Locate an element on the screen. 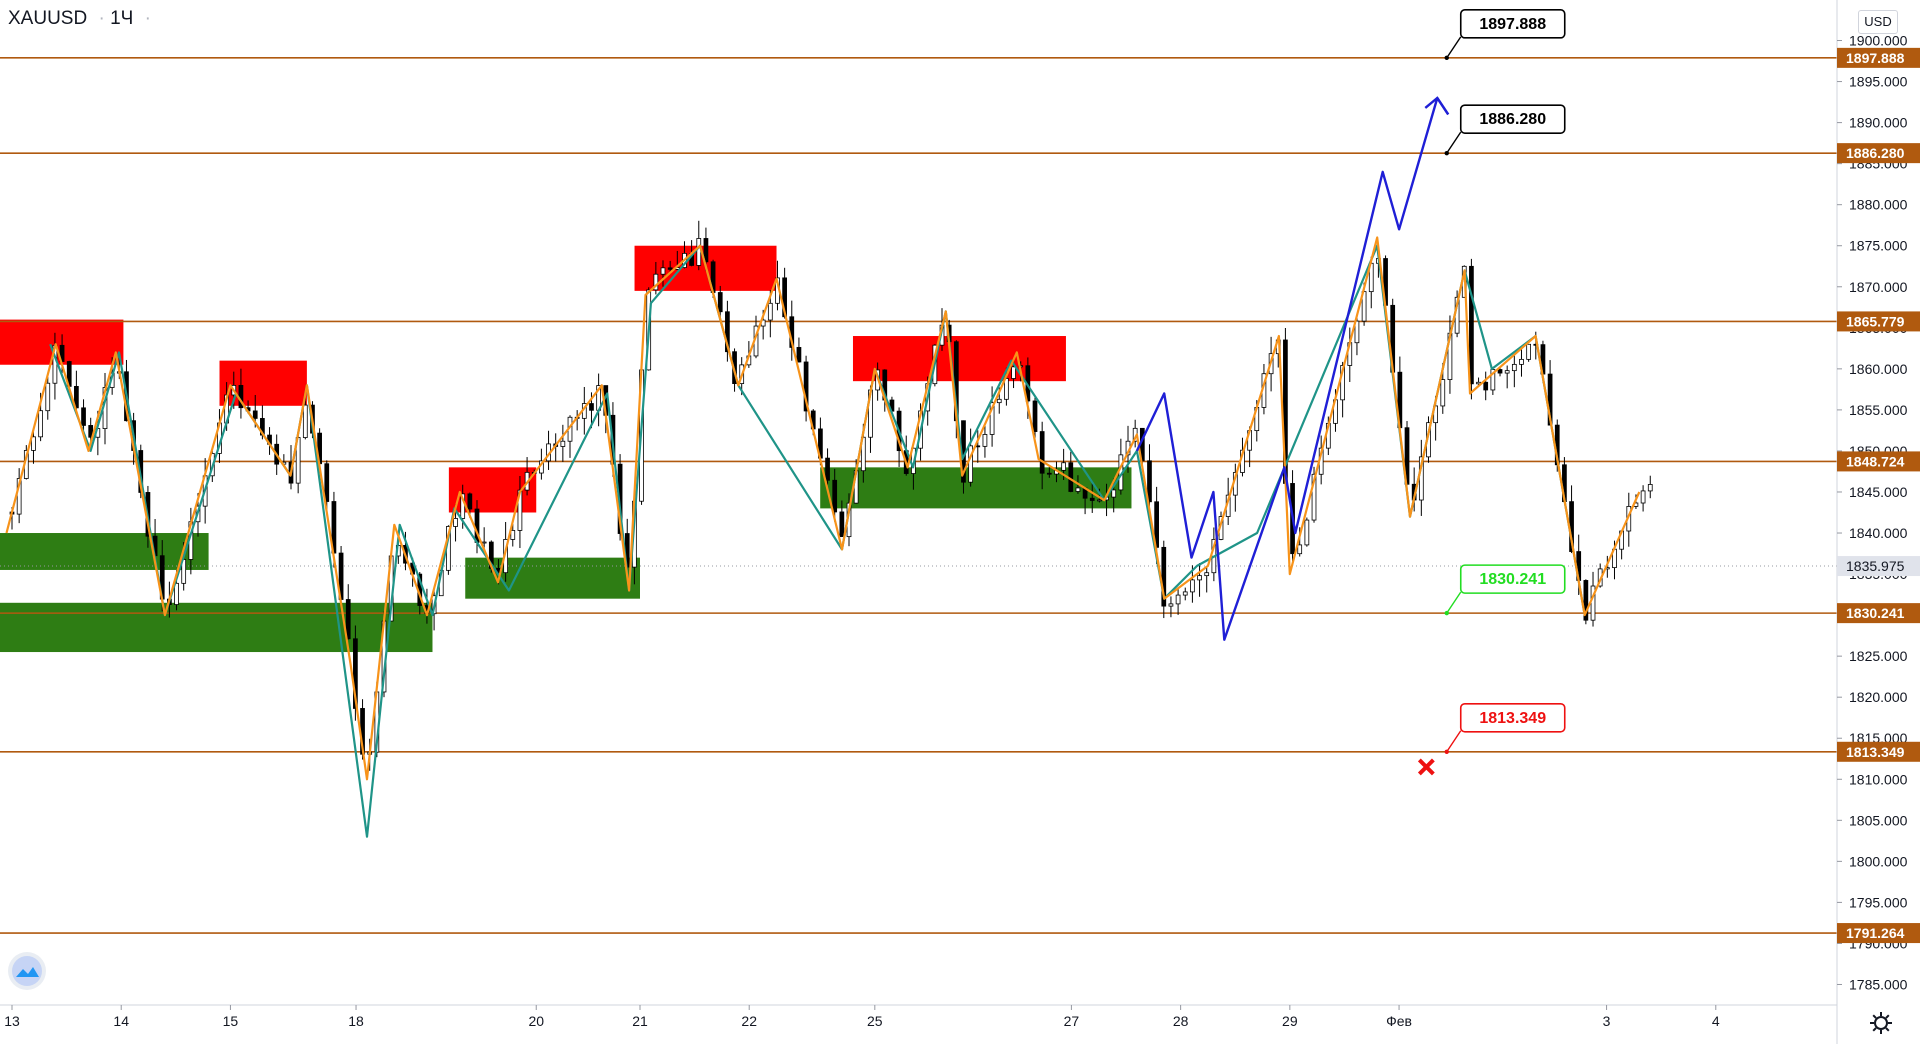 The width and height of the screenshot is (1920, 1049). projection-path is located at coordinates (1292, 368).